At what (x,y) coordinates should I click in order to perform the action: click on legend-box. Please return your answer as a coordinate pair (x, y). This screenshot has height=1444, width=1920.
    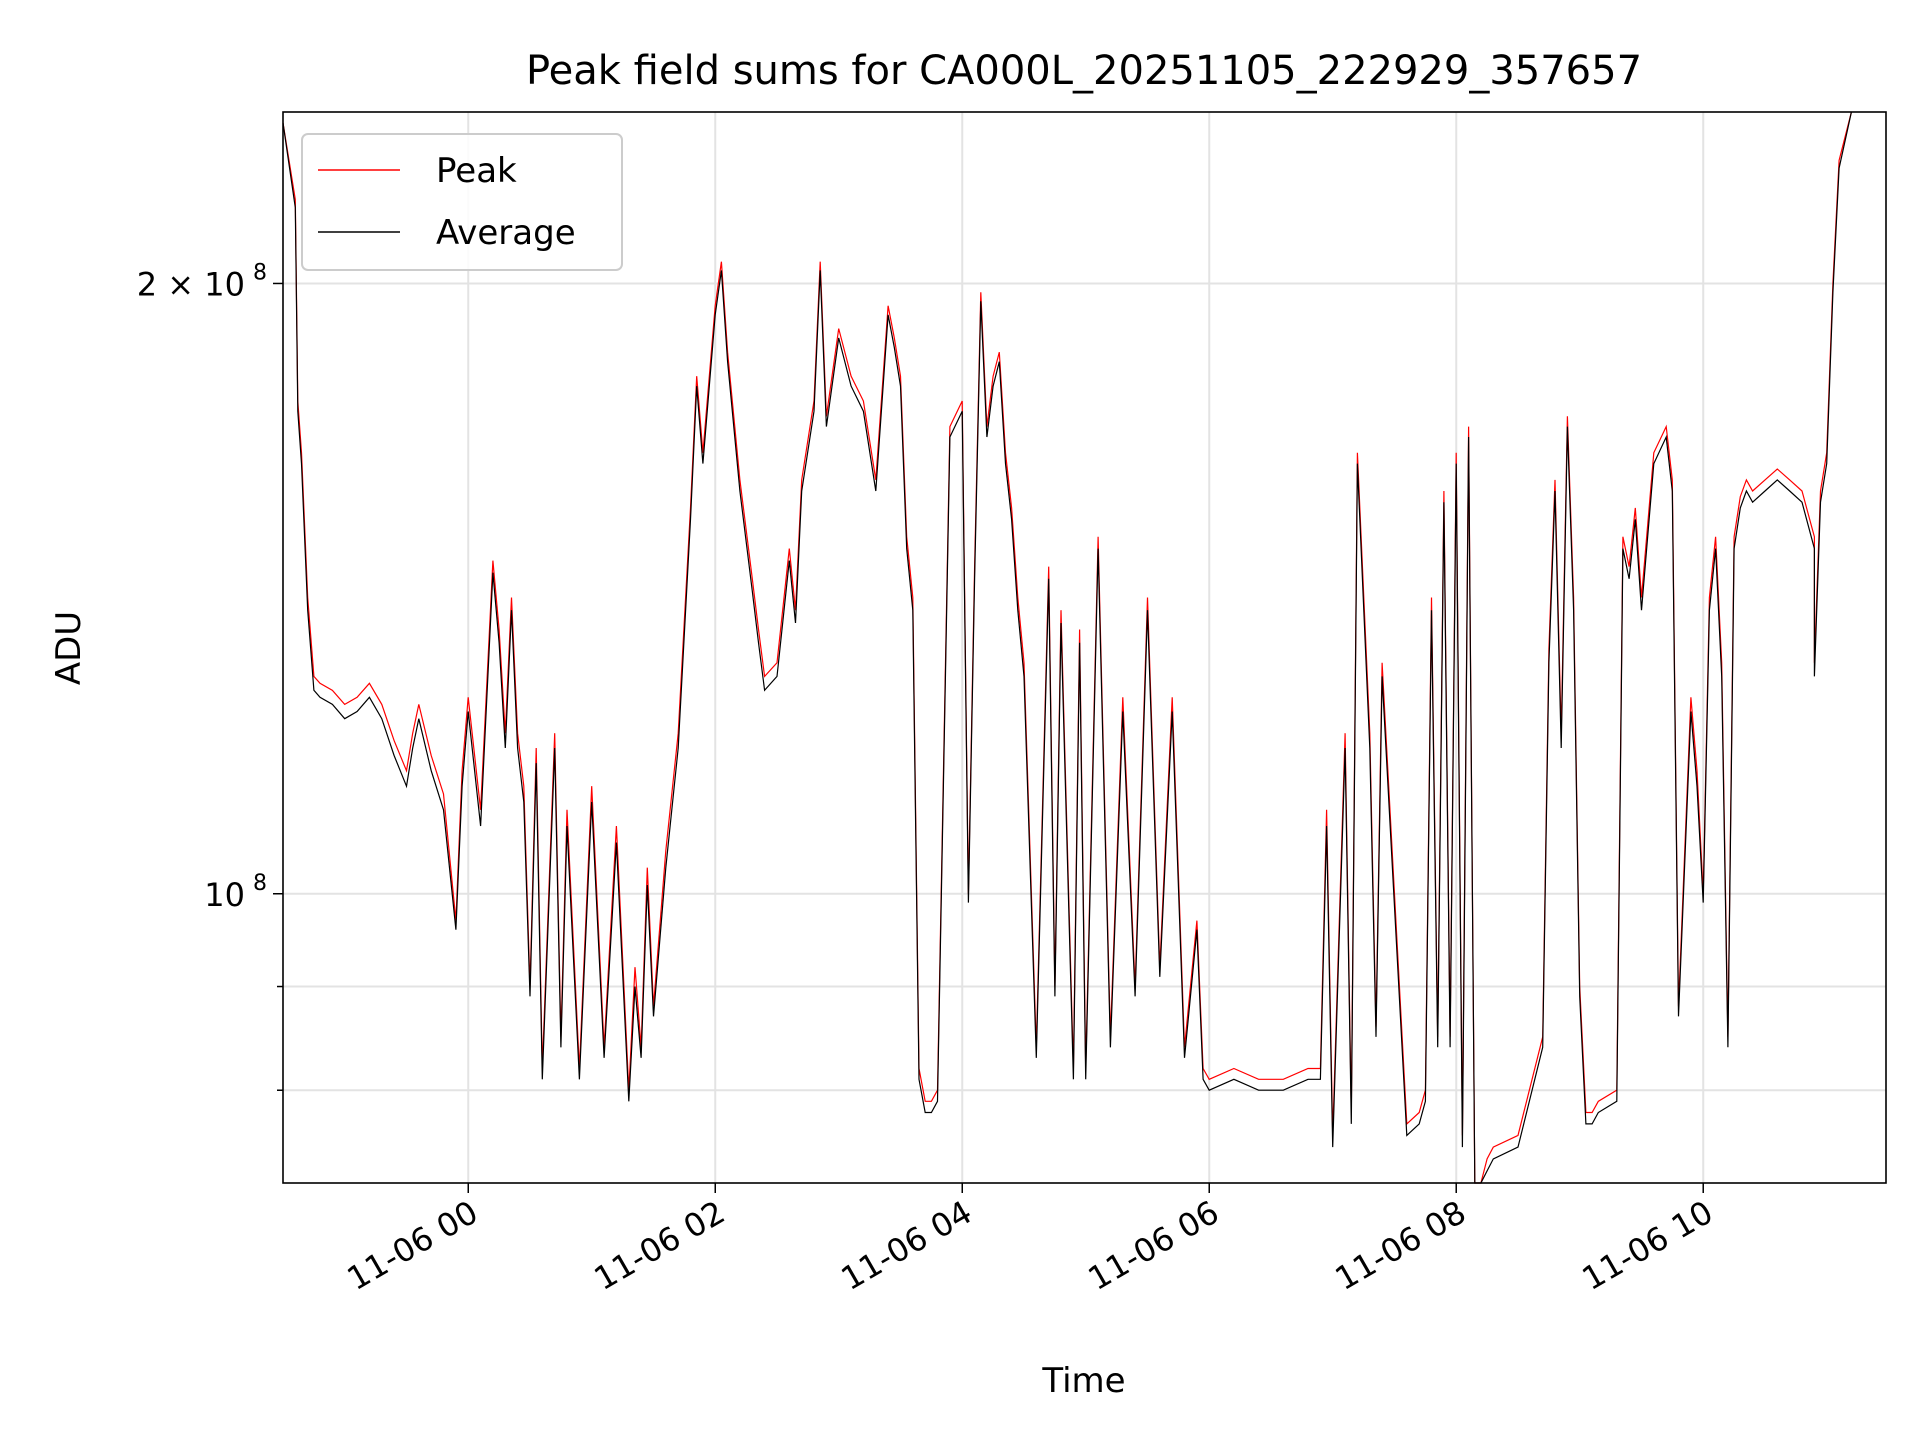
    Looking at the image, I should click on (462, 202).